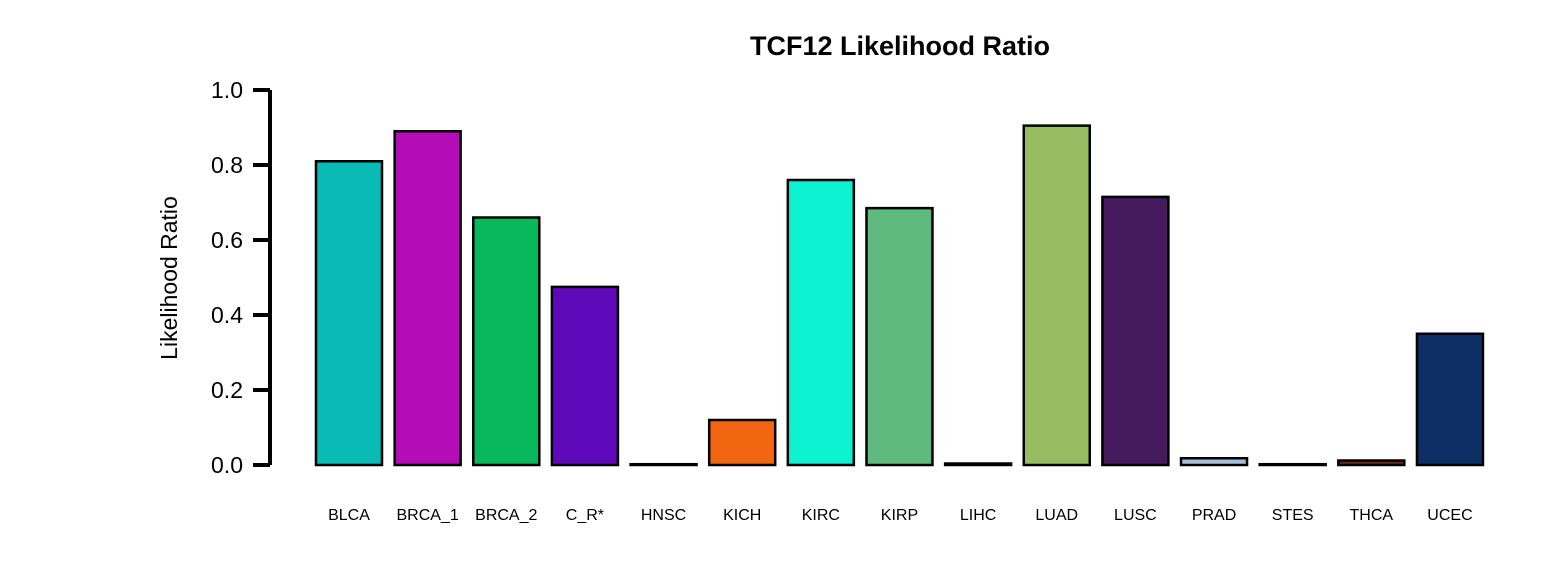 The image size is (1560, 586). I want to click on y-tick-label: 0.8, so click(227, 165).